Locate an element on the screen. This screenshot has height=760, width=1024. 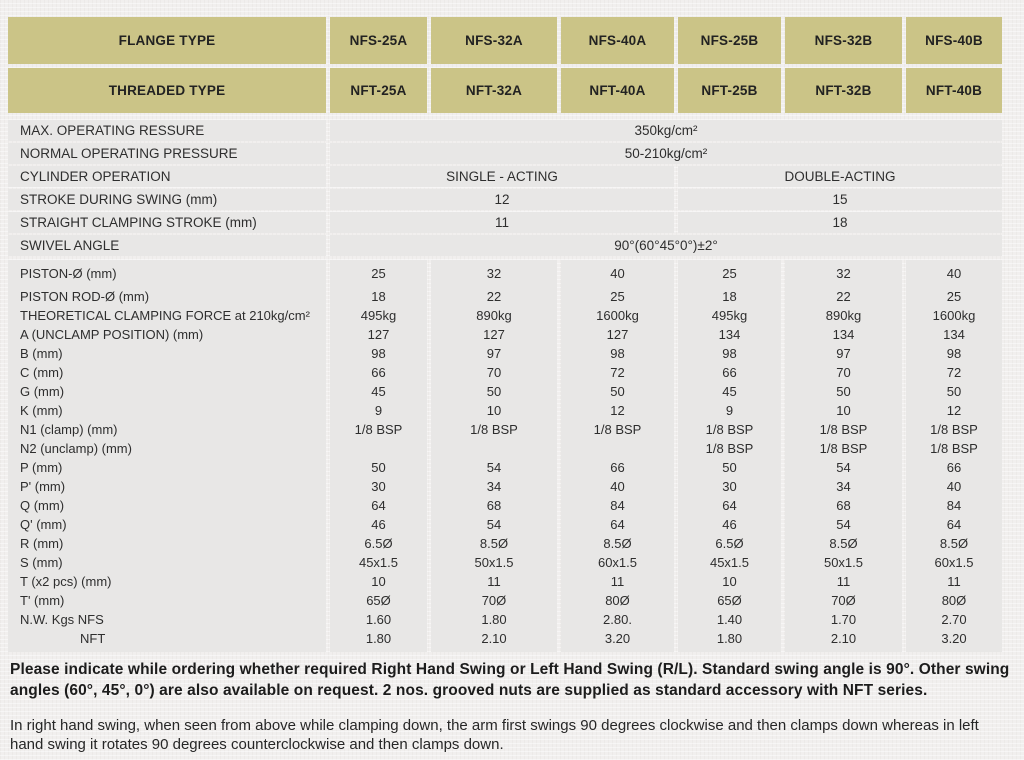
spec-value-cell: 45 is located at coordinates (729, 391).